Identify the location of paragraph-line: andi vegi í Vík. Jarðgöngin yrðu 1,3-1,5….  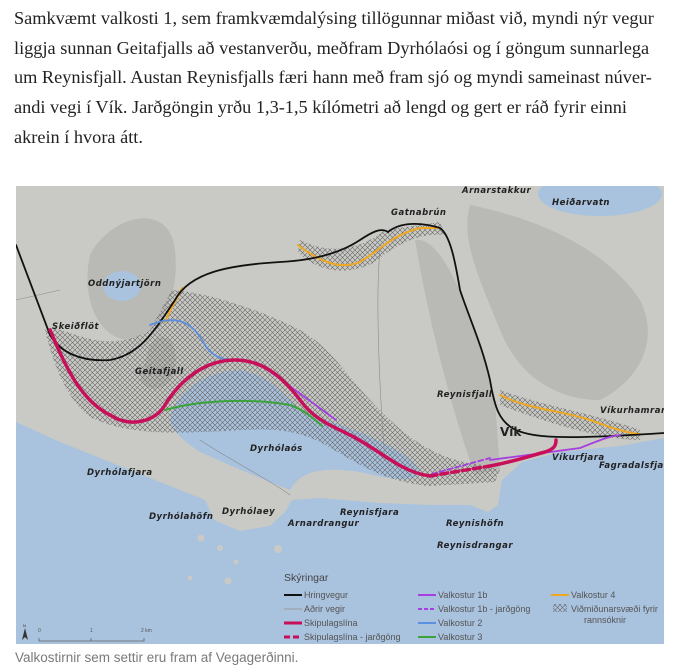
(320, 107).